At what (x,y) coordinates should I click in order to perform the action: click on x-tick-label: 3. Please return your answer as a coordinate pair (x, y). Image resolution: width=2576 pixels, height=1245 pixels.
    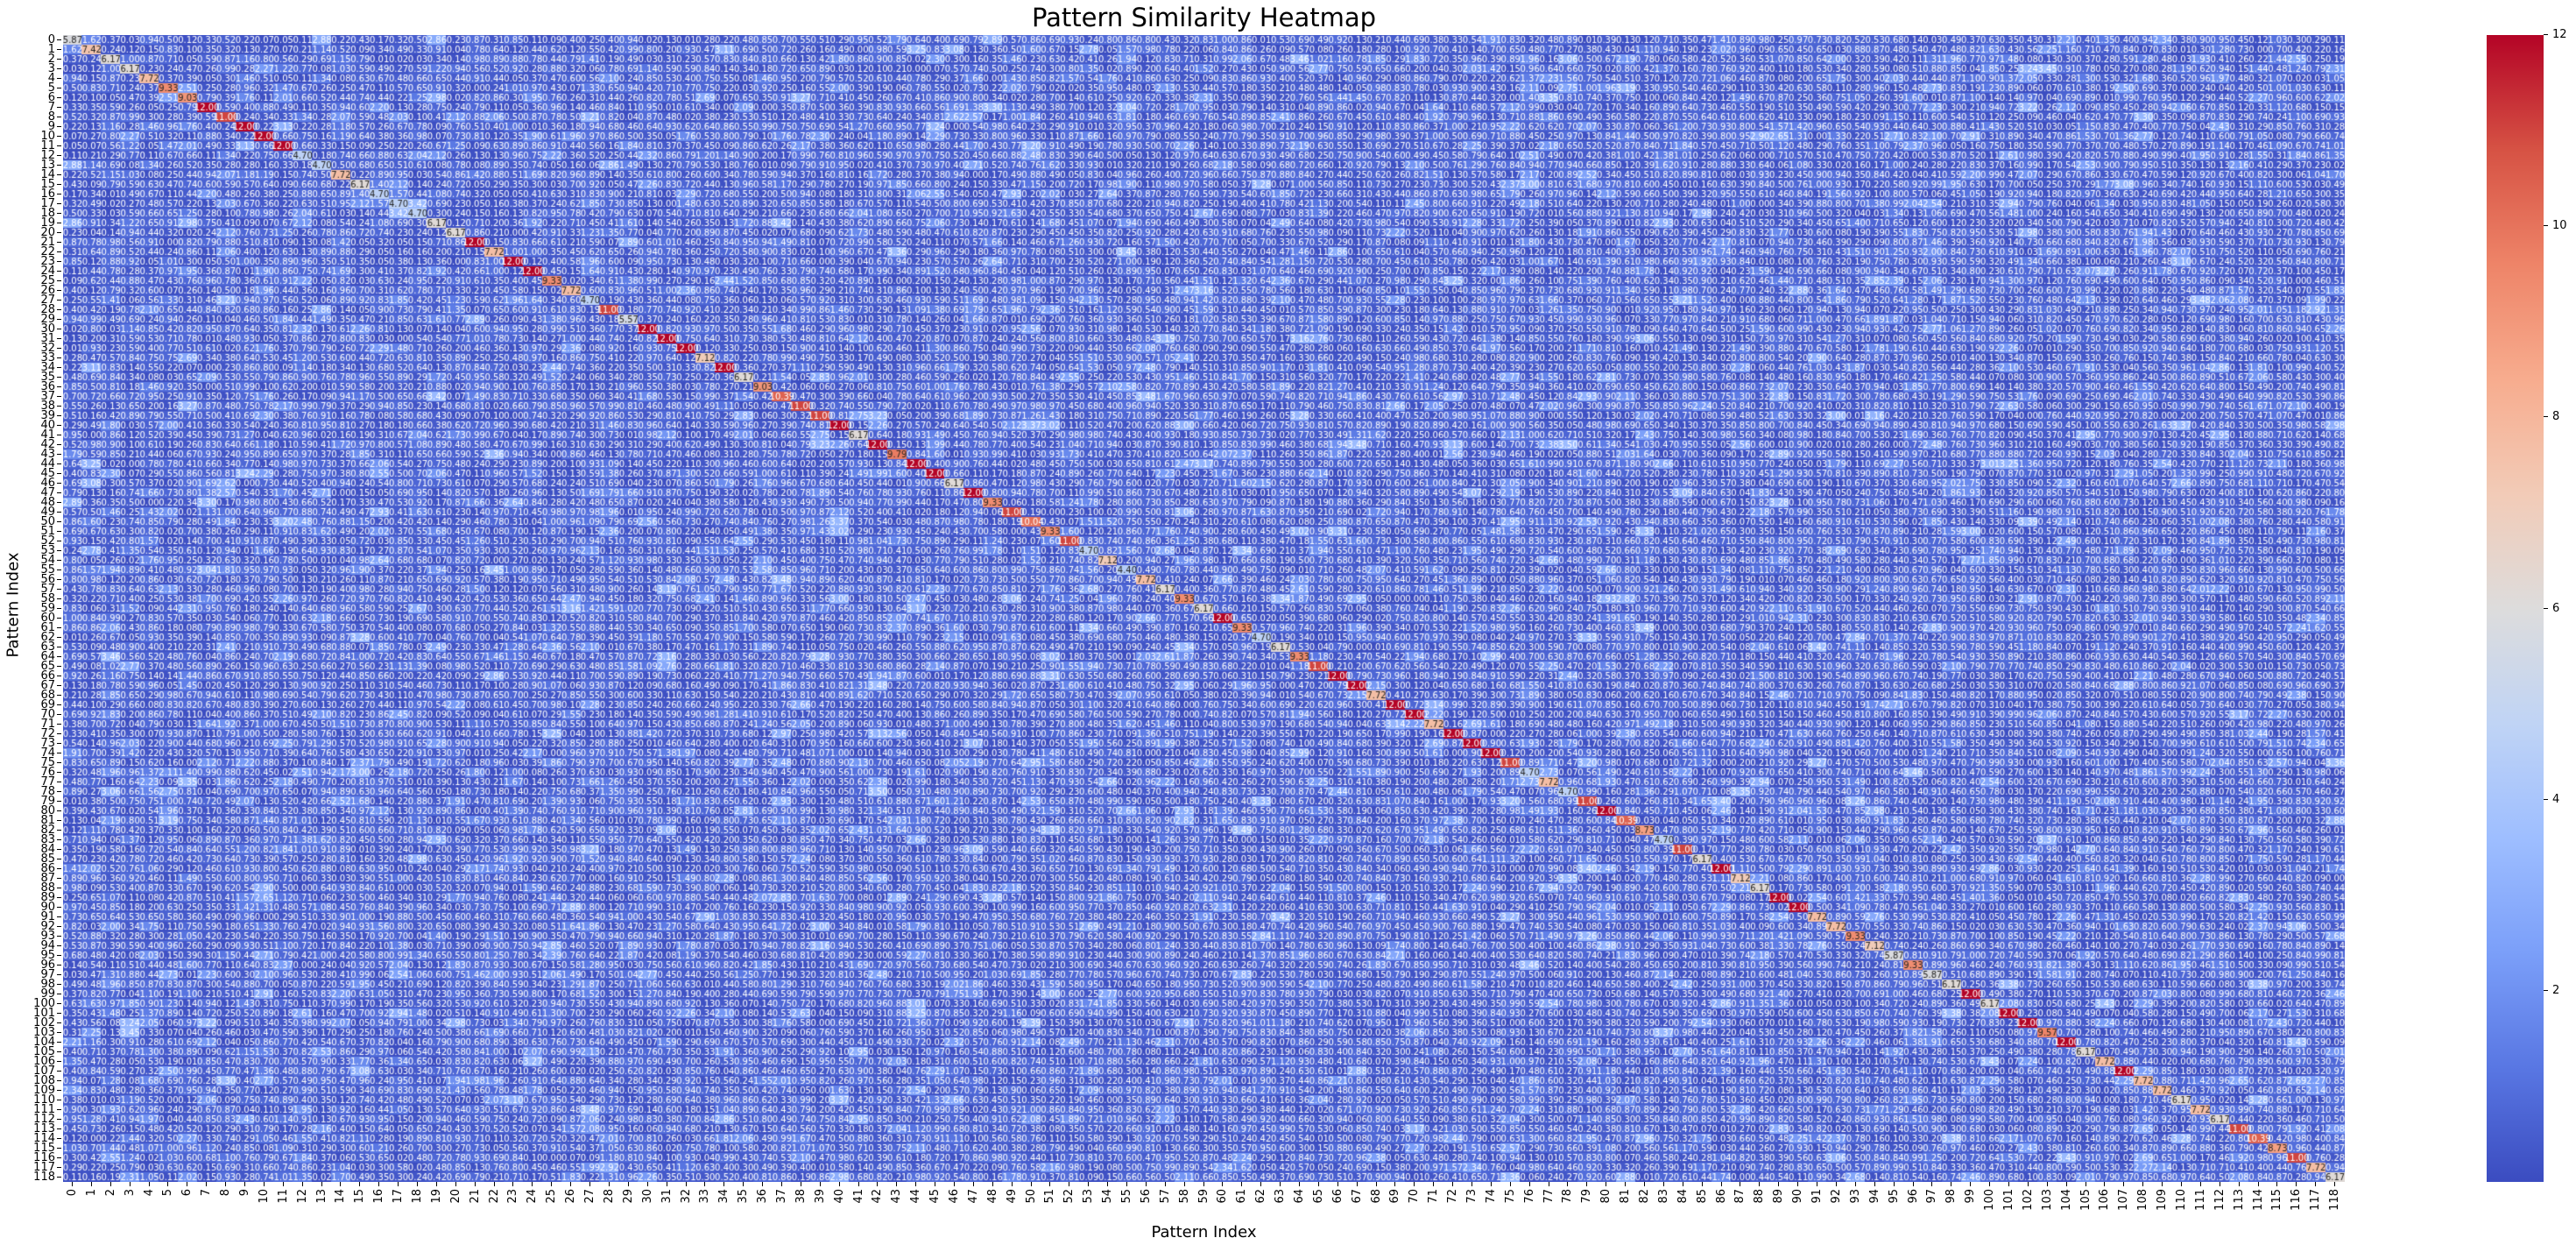
    Looking at the image, I should click on (130, 1208).